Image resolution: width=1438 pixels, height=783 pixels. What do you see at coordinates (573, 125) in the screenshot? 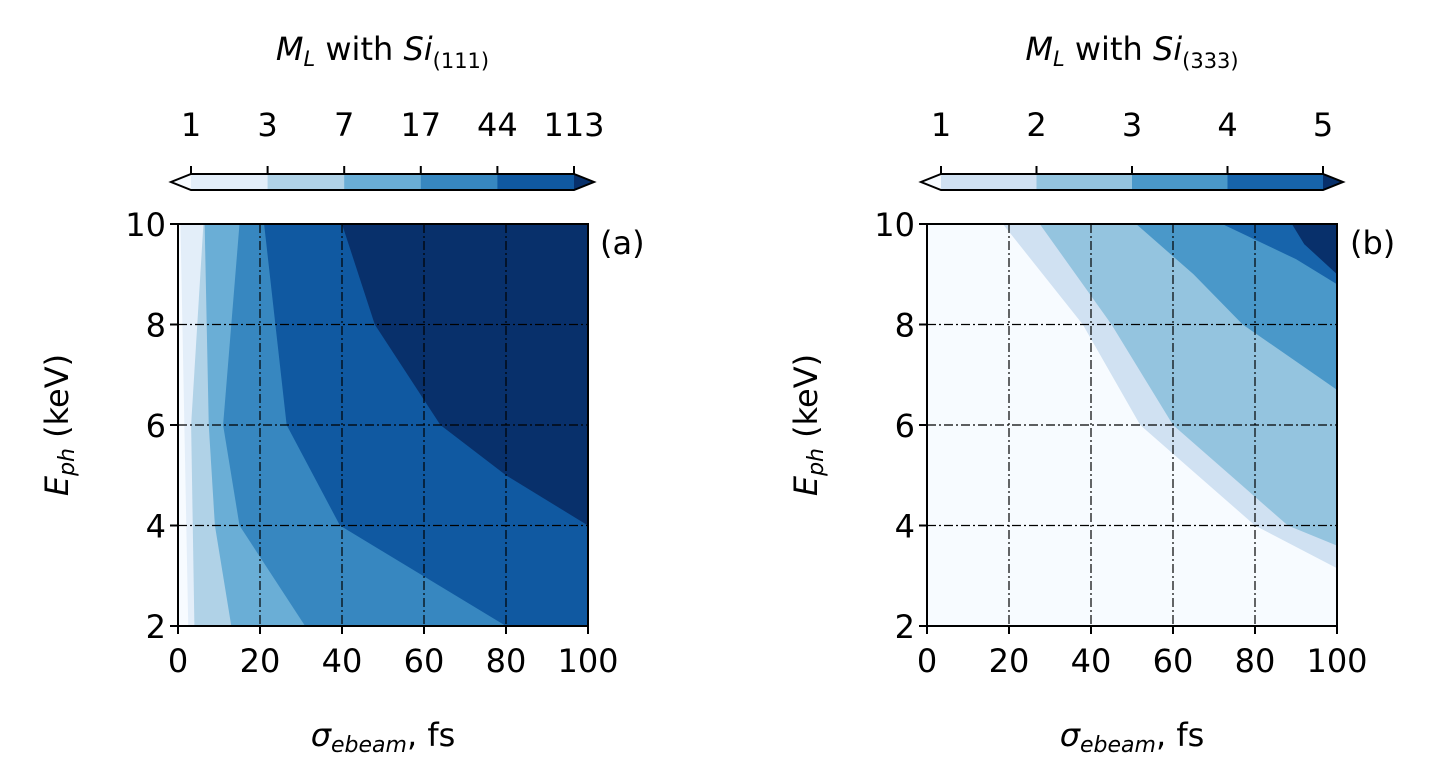
I see `colorbar-tick-label: 113` at bounding box center [573, 125].